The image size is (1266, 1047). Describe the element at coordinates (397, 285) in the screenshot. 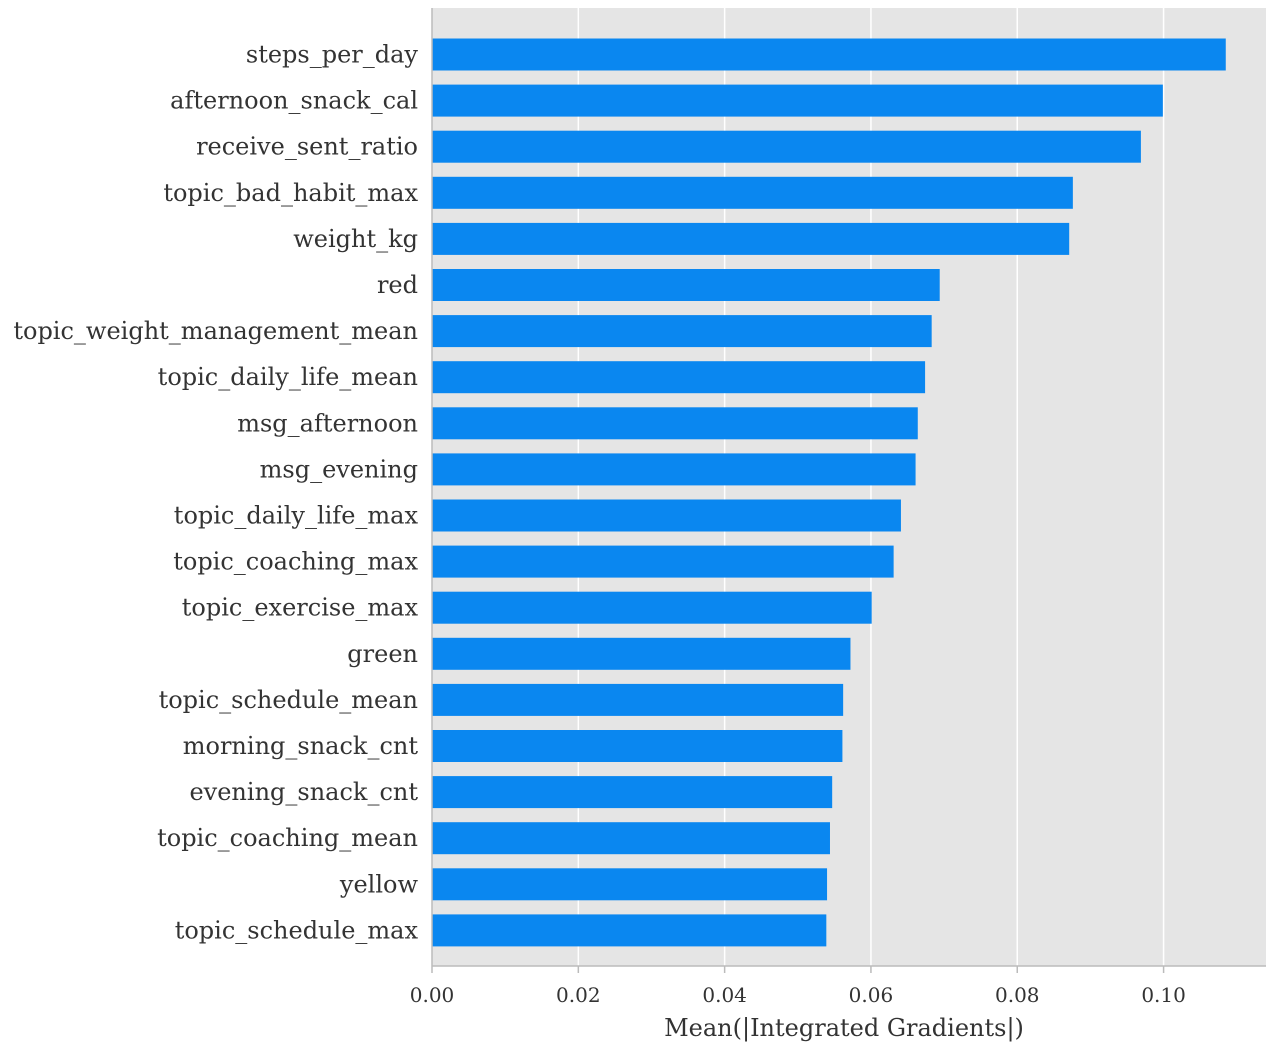

I see `category-label: red` at that location.